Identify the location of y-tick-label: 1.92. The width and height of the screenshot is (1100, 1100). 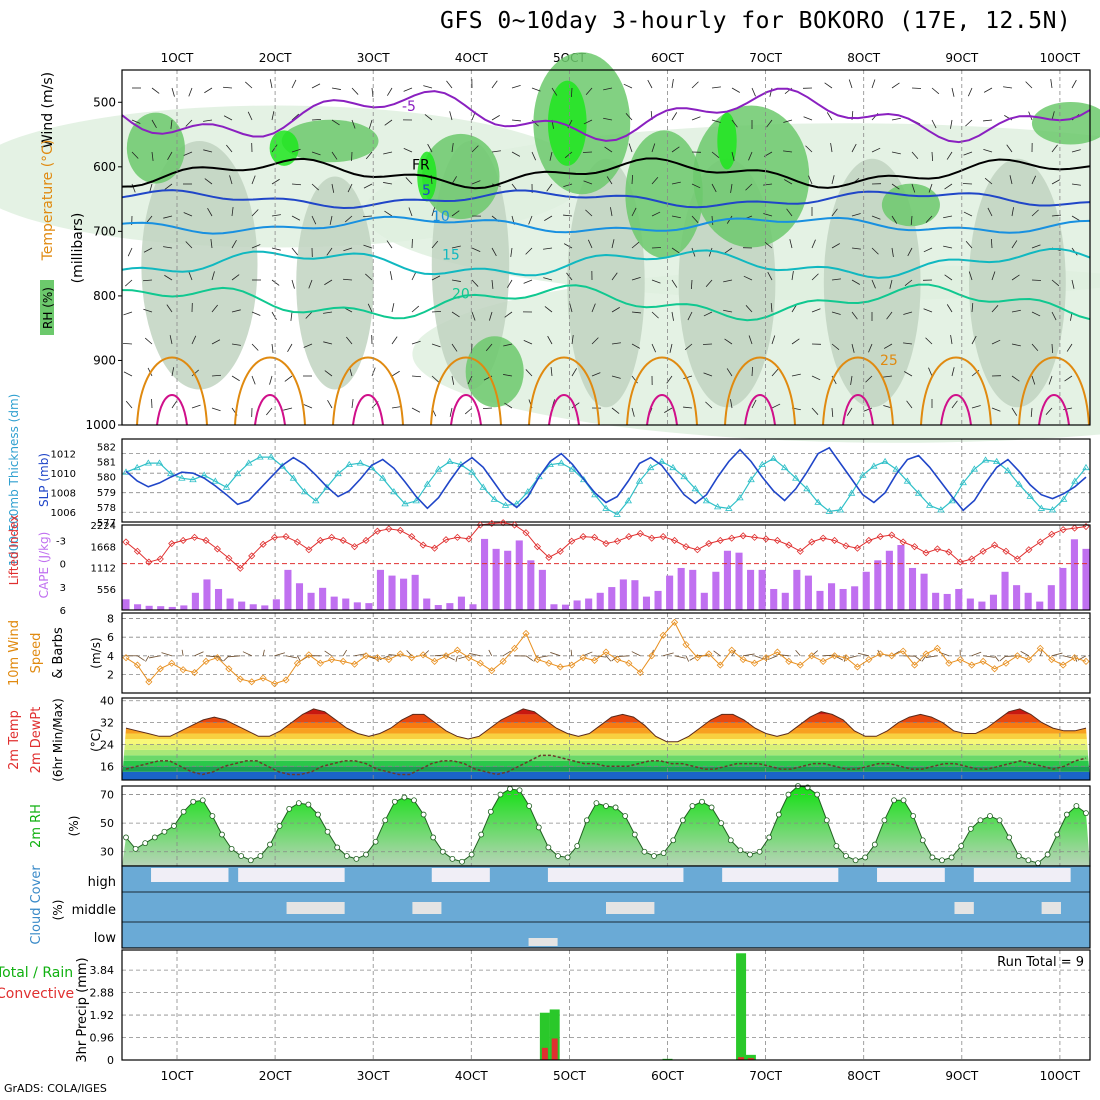
(102, 1015).